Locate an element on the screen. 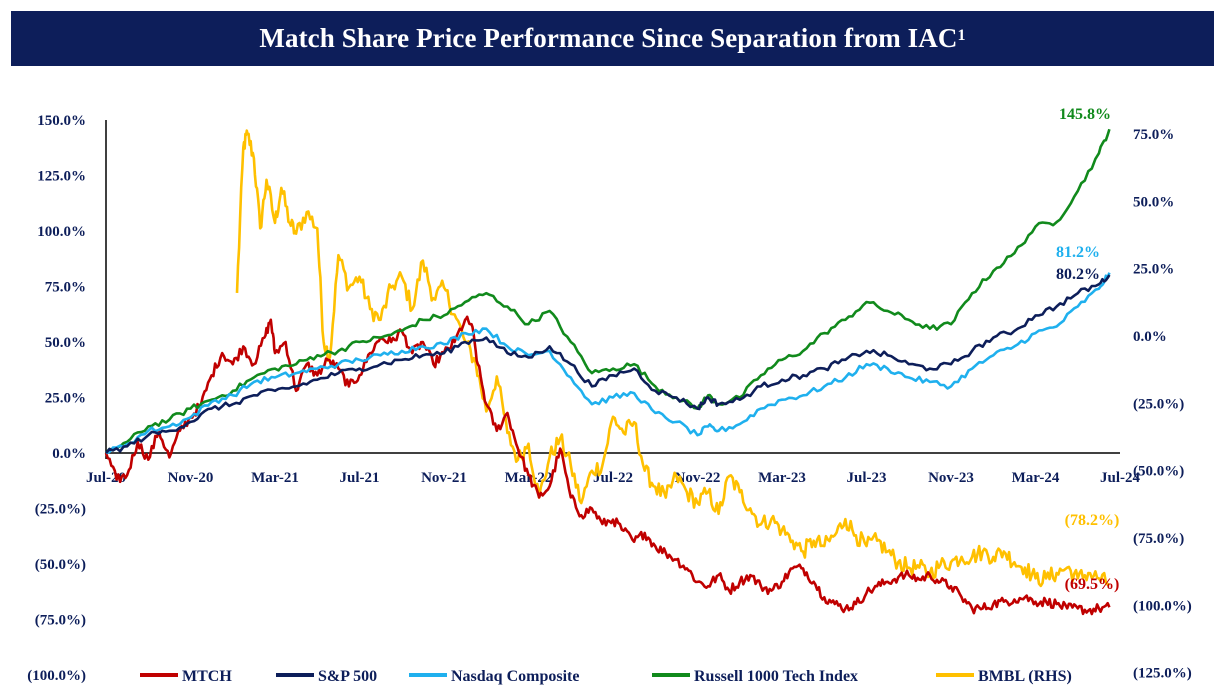 The width and height of the screenshot is (1226, 698). y-left-tick-label: 75.0% is located at coordinates (65, 288).